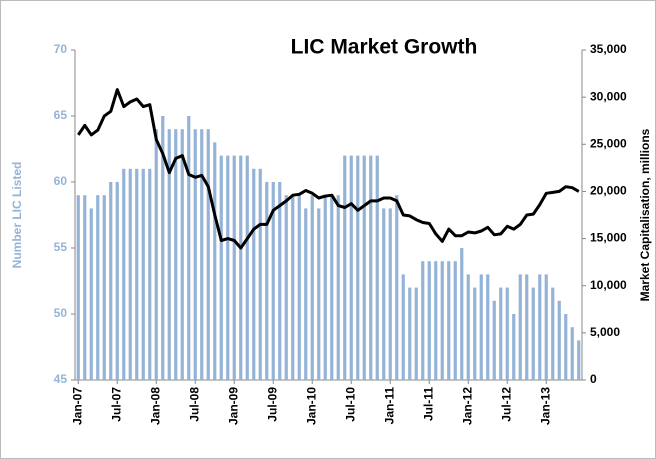  Describe the element at coordinates (61, 379) in the screenshot. I see `y-tick-label: 45` at that location.